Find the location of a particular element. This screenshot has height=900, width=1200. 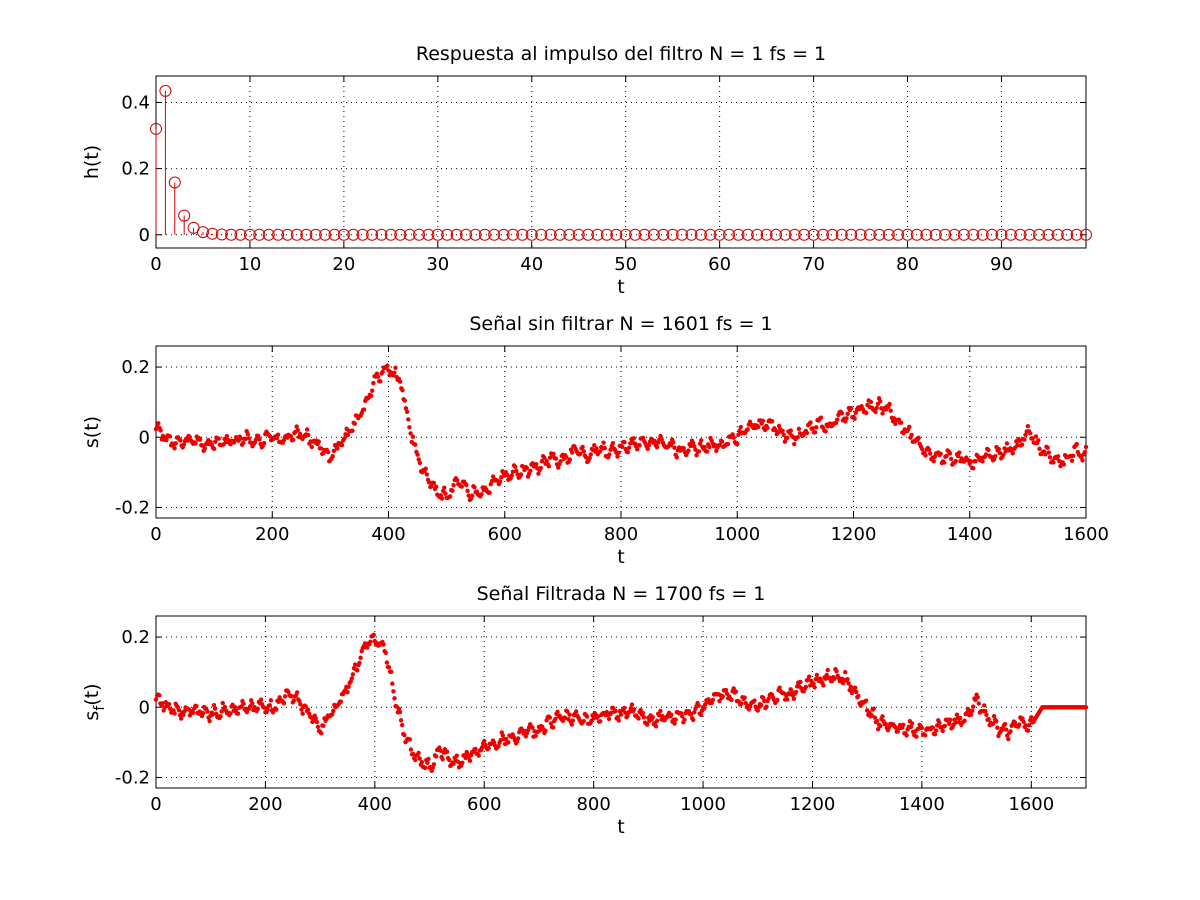

y-tick-label: 0.2 is located at coordinates (135, 367).